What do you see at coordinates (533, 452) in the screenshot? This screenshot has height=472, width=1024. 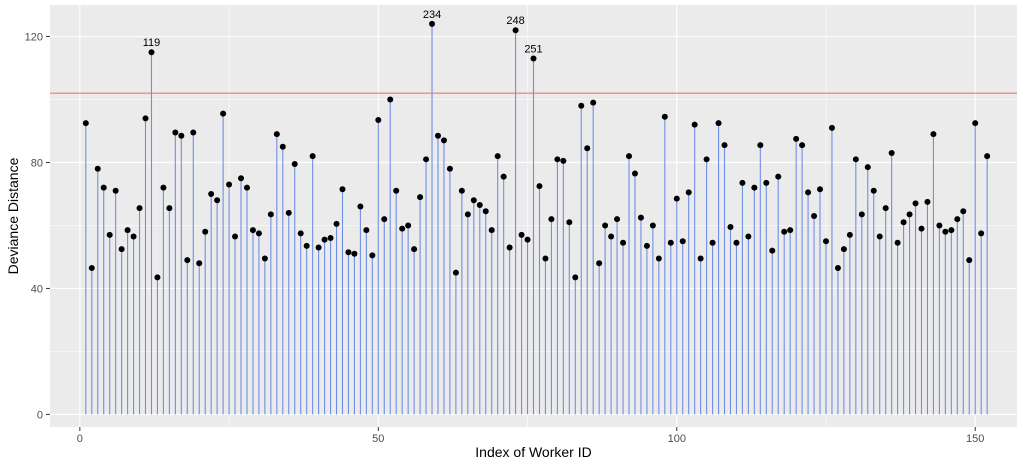 I see `x-axis-title: Index of Worker ID` at bounding box center [533, 452].